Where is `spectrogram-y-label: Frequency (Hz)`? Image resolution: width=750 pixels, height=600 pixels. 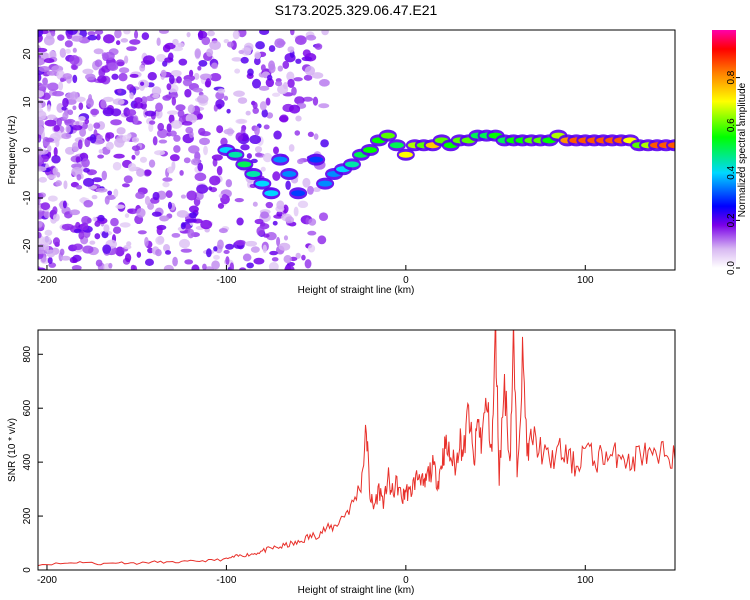
spectrogram-y-label: Frequency (Hz) is located at coordinates (12, 150).